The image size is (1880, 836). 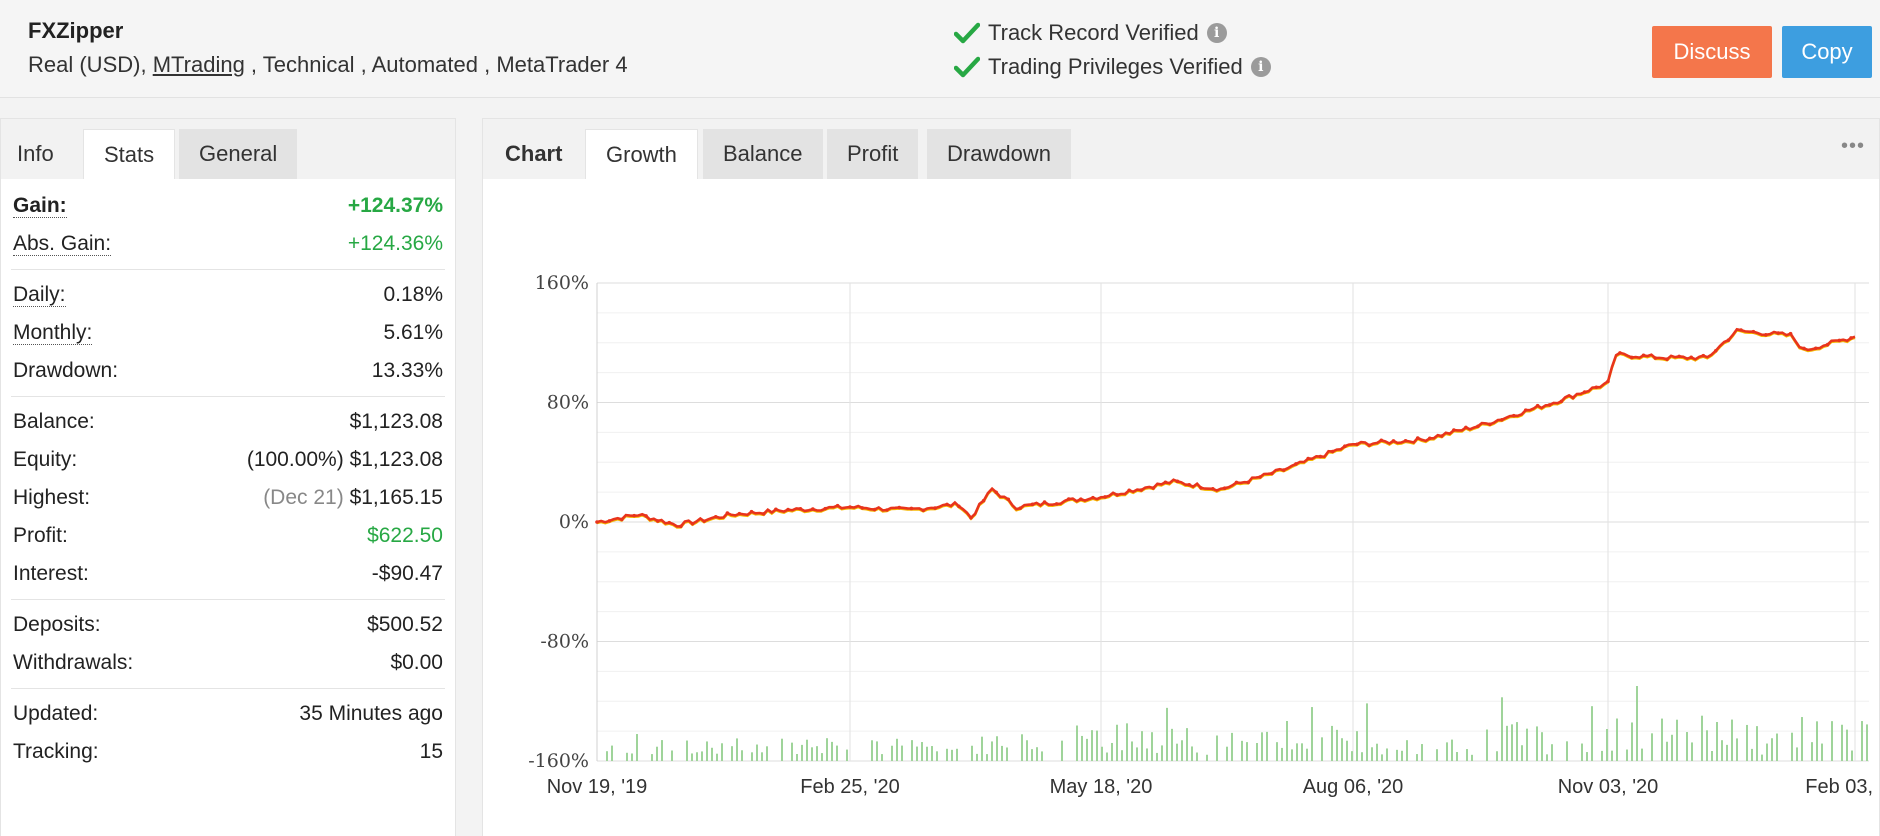 What do you see at coordinates (1101, 787) in the screenshot?
I see `x-tick-label: May 18, '20` at bounding box center [1101, 787].